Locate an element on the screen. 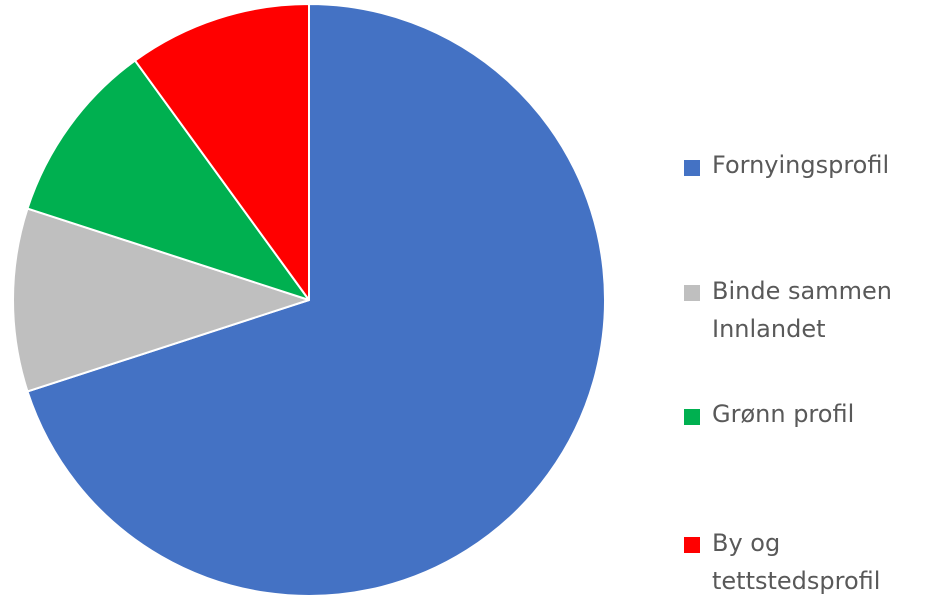 This screenshot has height=602, width=929. legend-label-binde-sammen-innlandet: Binde sammen Innlandet is located at coordinates (802, 310).